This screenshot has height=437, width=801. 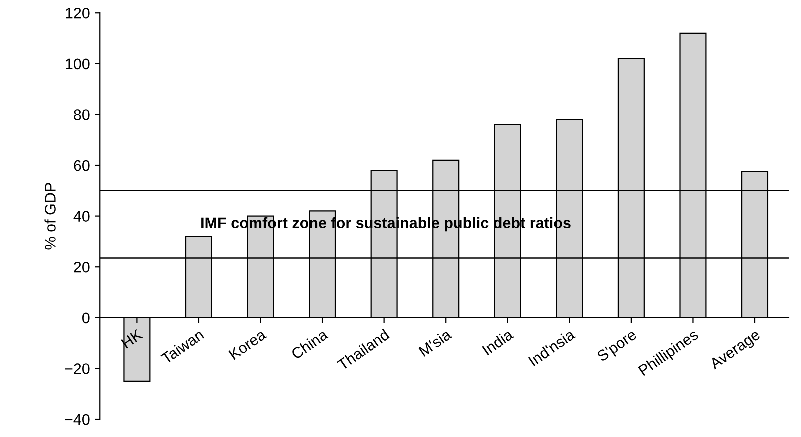 I want to click on y-tick-label: −20, so click(x=77, y=369).